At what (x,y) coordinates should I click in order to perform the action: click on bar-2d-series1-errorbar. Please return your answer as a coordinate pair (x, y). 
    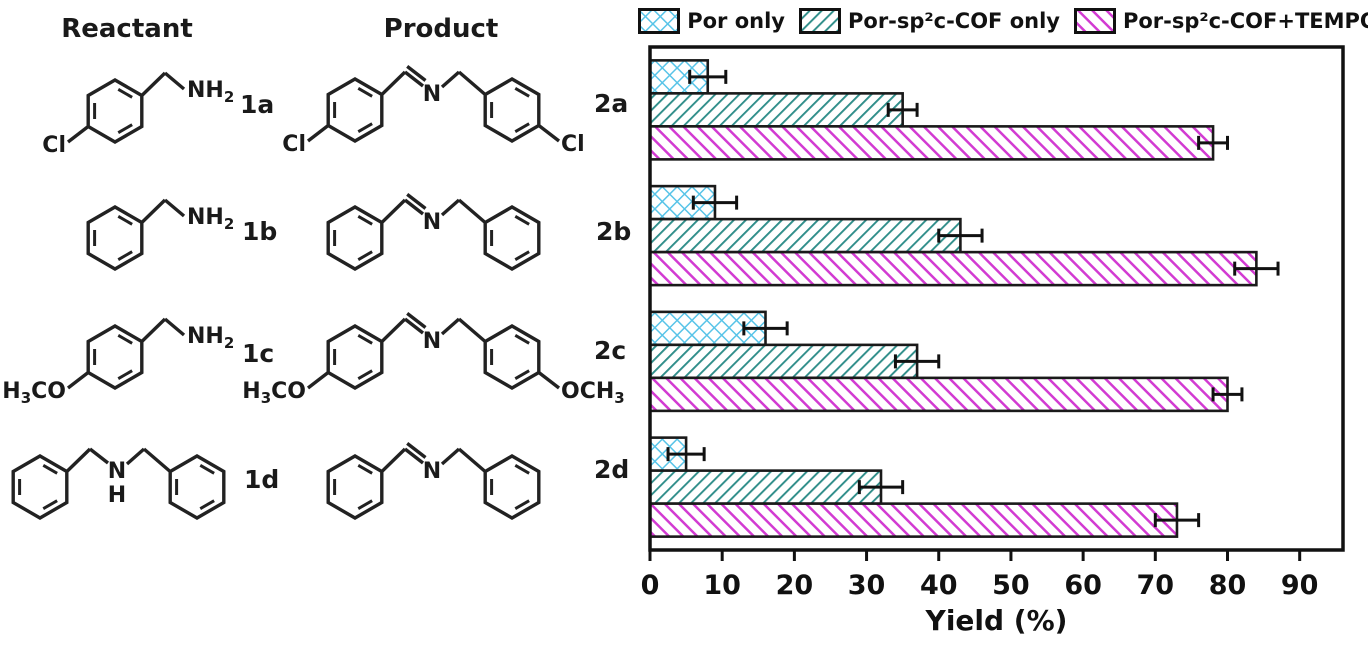
    Looking at the image, I should click on (881, 487).